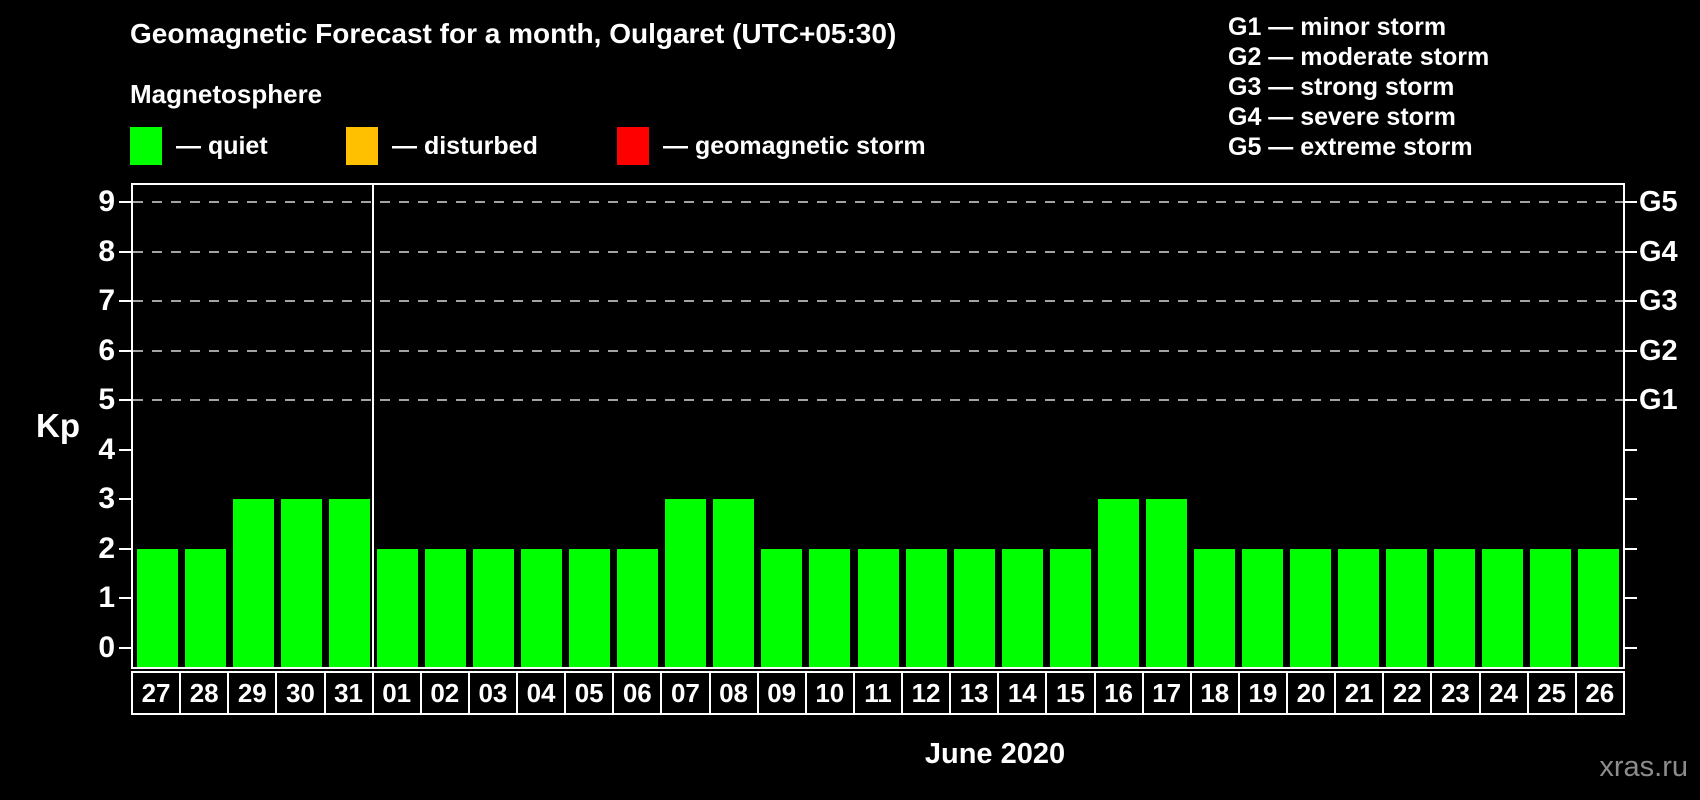  I want to click on gridline-kp6, so click(878, 350).